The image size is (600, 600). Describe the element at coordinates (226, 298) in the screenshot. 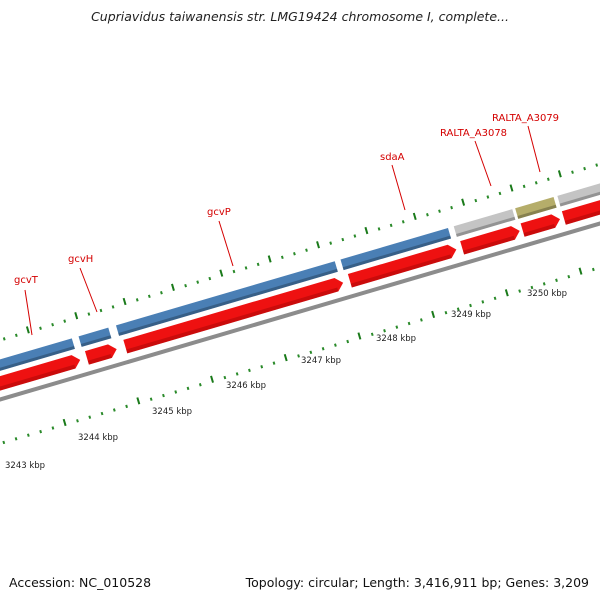

I see `feature-gcvP-forward` at that location.